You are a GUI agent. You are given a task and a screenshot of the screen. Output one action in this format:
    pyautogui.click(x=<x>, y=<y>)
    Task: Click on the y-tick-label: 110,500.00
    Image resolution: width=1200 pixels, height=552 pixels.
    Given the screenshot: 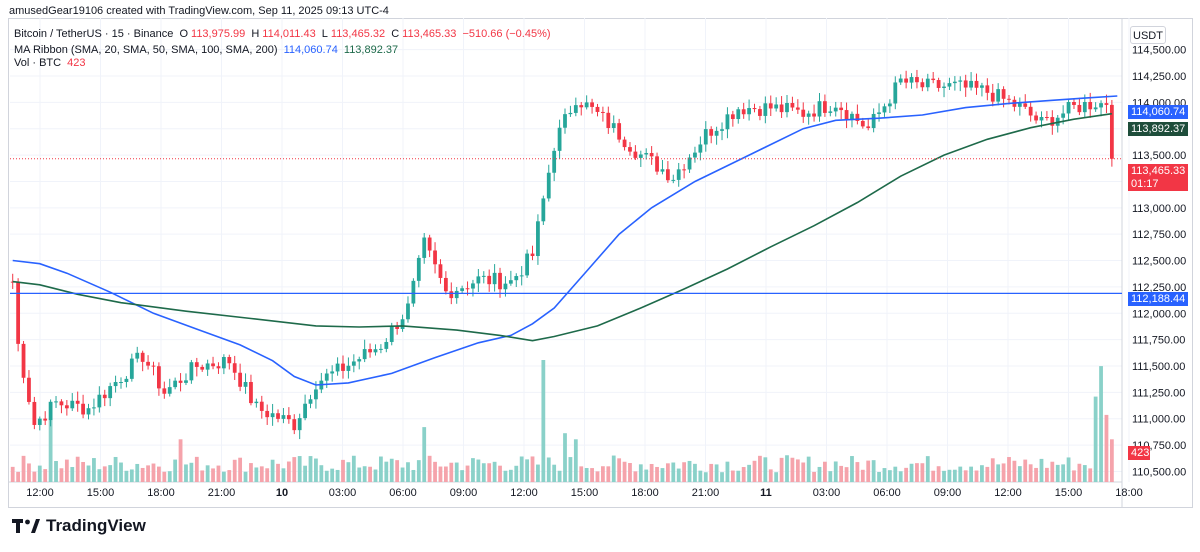 What is the action you would take?
    pyautogui.click(x=1159, y=472)
    